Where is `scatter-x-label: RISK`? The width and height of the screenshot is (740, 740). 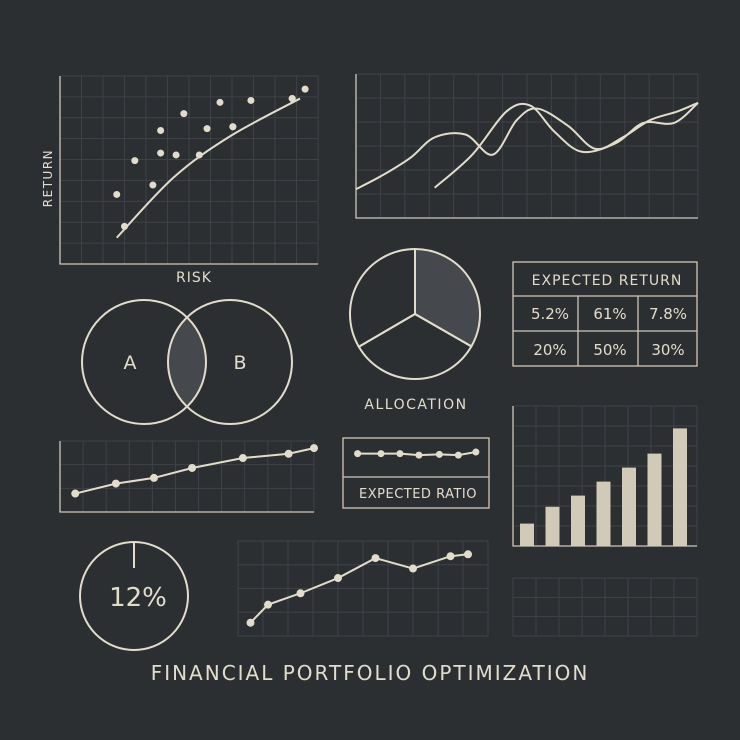 scatter-x-label: RISK is located at coordinates (194, 278).